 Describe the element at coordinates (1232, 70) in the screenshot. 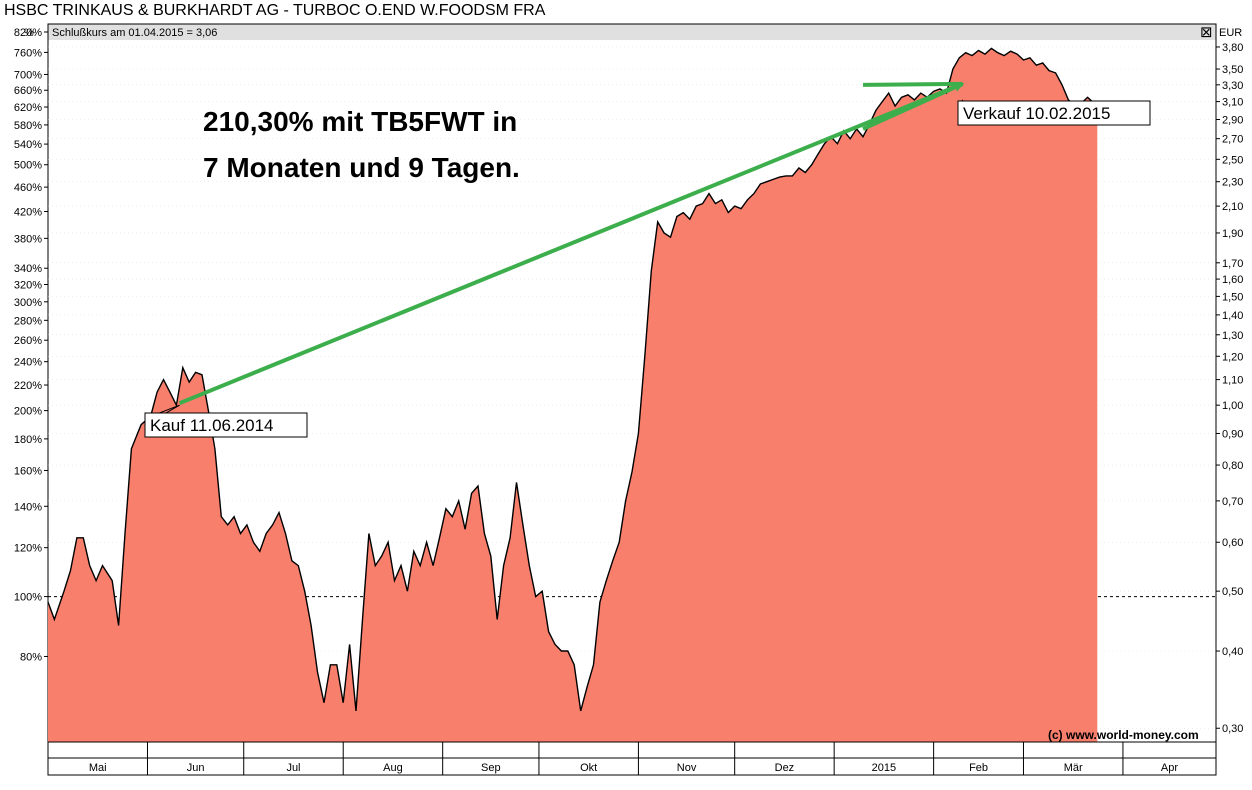

I see `right-tick-label: 3,50` at that location.